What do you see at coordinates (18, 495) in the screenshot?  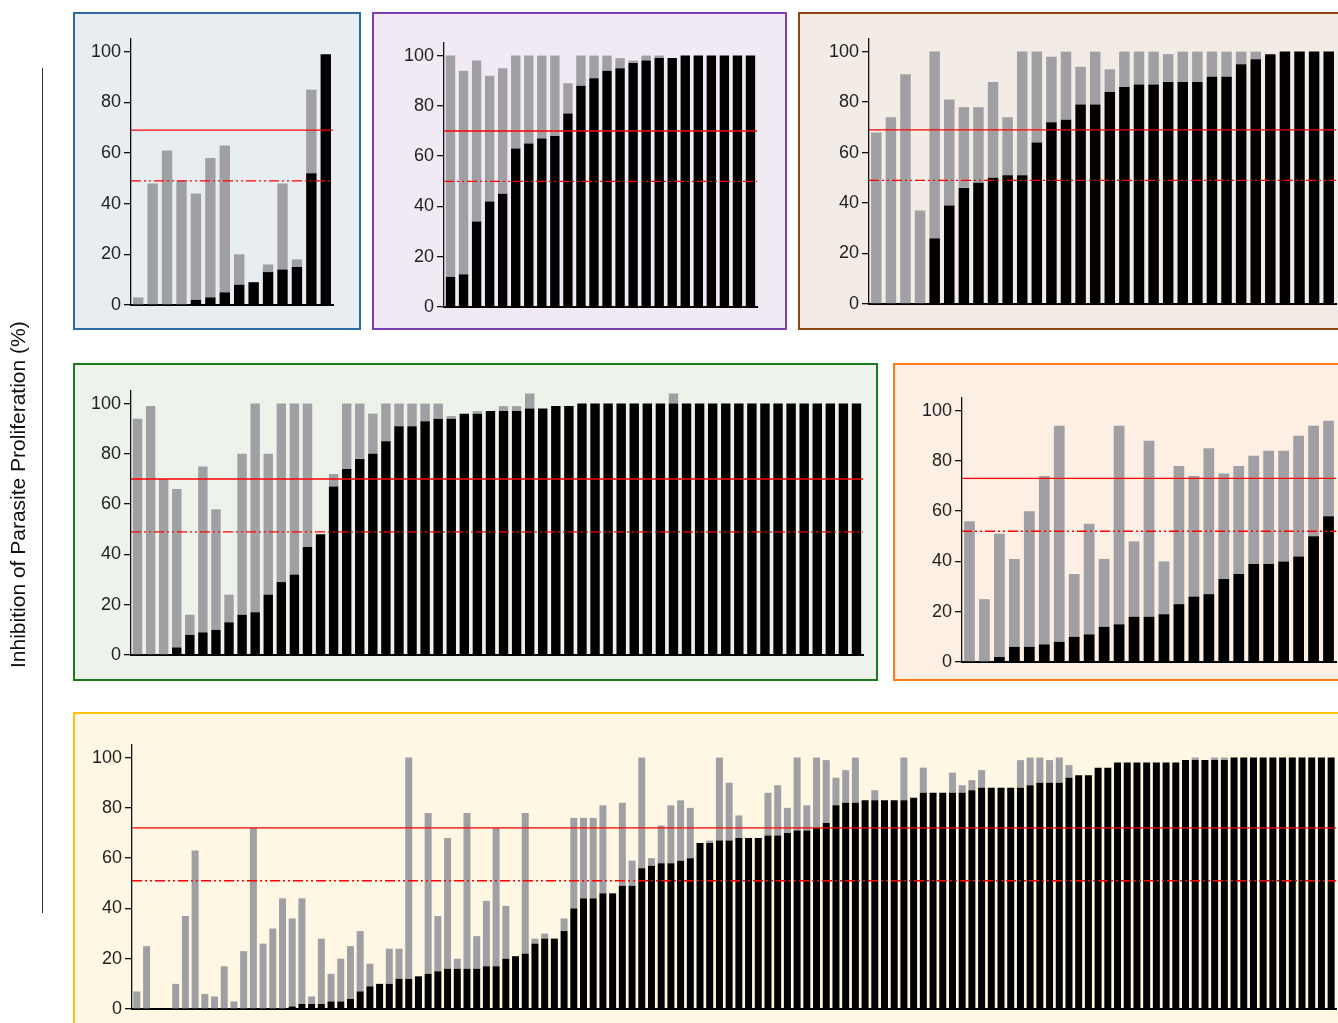 I see `y-axis-title: Inhibition of Parasite Proliferation (%)` at bounding box center [18, 495].